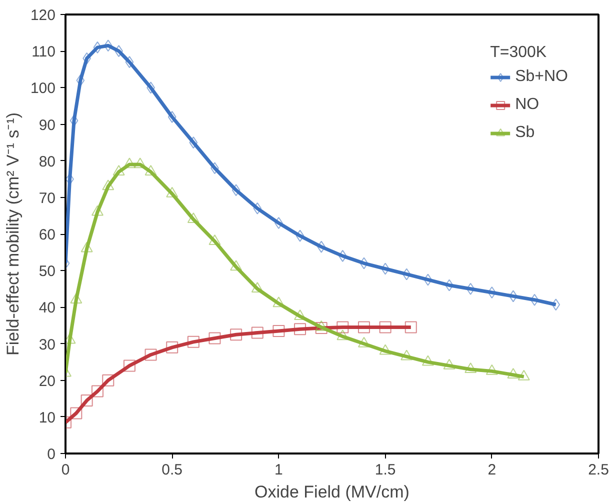  I want to click on y-tick-label: 100, so click(43, 89).